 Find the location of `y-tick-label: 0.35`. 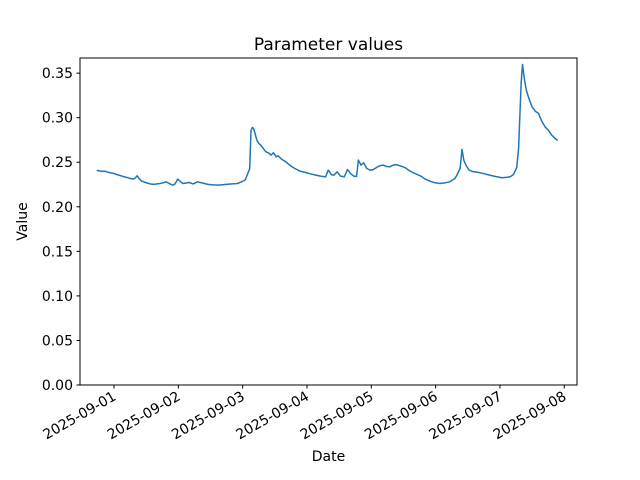

y-tick-label: 0.35 is located at coordinates (57, 74).